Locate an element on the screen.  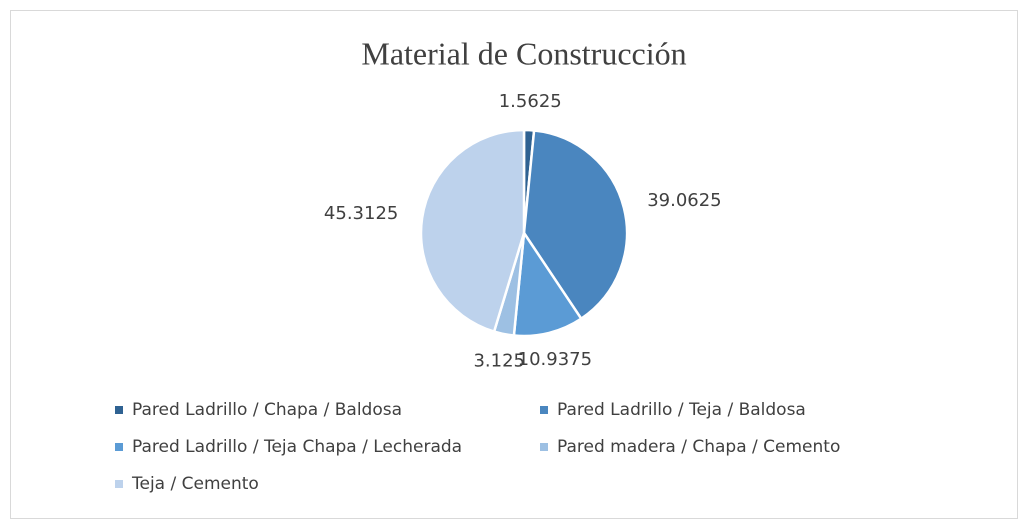
data-label: 39.0625 is located at coordinates (684, 200).